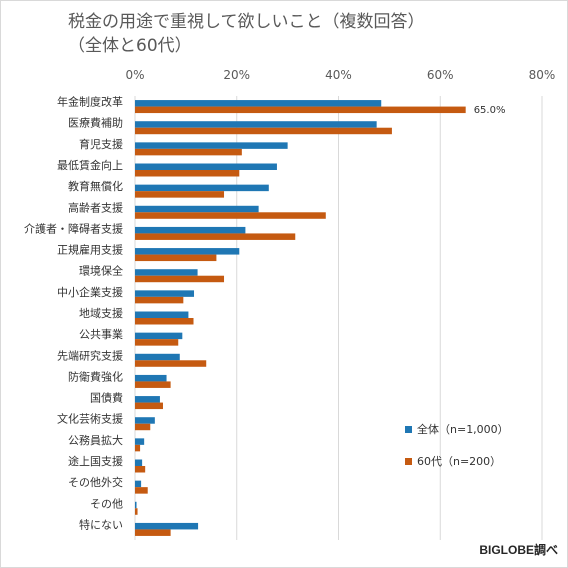 The width and height of the screenshot is (568, 568). Describe the element at coordinates (95, 186) in the screenshot. I see `category-label: 教育無償化` at that location.